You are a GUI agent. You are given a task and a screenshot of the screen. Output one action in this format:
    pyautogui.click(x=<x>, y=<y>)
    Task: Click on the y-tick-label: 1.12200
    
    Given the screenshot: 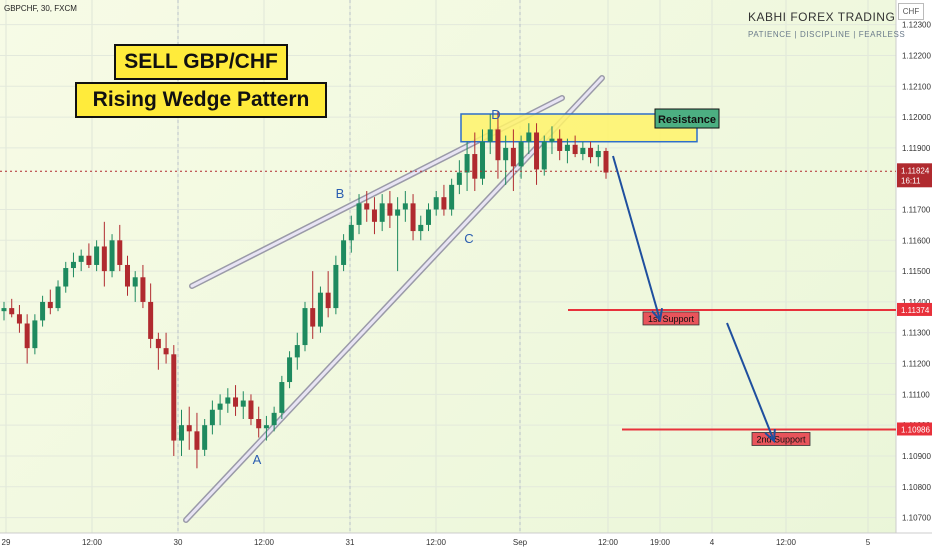 What is the action you would take?
    pyautogui.click(x=916, y=55)
    